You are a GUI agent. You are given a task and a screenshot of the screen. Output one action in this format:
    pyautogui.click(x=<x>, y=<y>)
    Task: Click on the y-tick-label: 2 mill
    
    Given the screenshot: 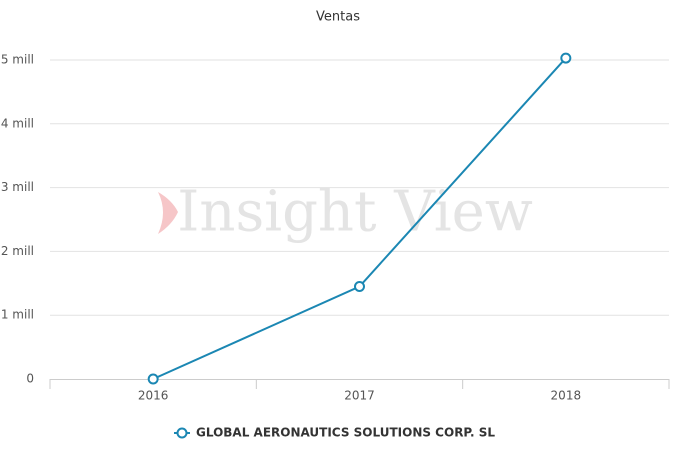 What is the action you would take?
    pyautogui.click(x=17, y=251)
    